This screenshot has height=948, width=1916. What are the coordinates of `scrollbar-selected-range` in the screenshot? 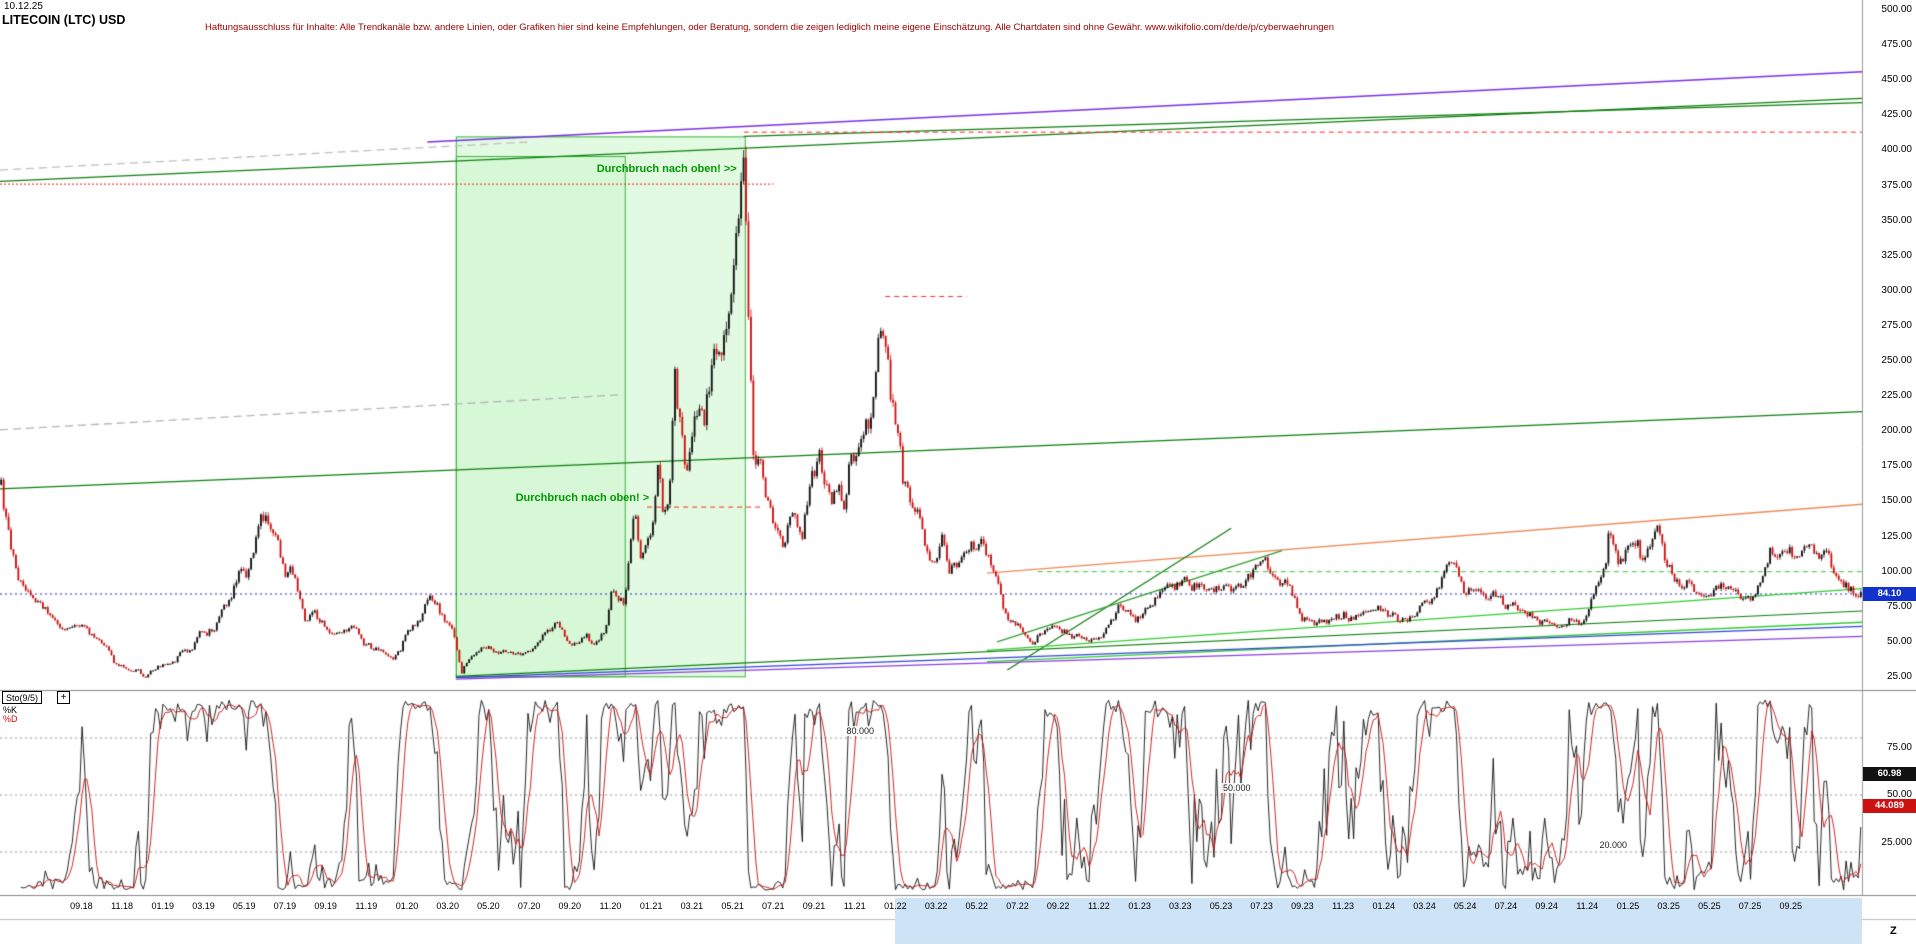 It's located at (1378, 921).